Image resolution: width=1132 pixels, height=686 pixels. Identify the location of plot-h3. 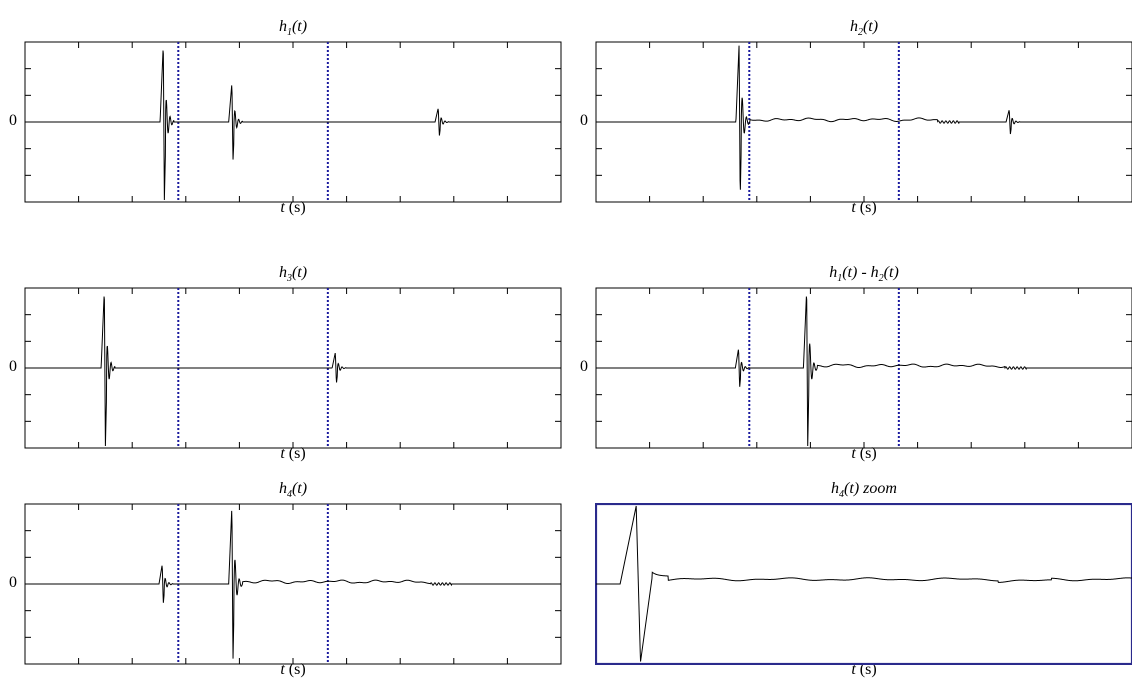
(293, 368).